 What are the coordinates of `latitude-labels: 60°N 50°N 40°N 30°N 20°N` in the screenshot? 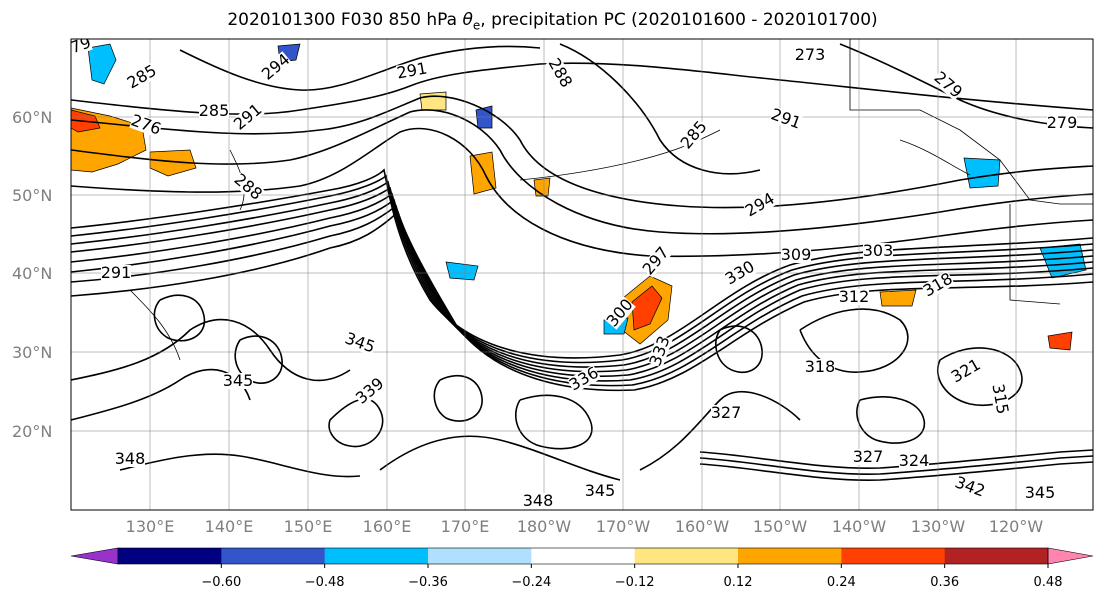 It's located at (32, 274).